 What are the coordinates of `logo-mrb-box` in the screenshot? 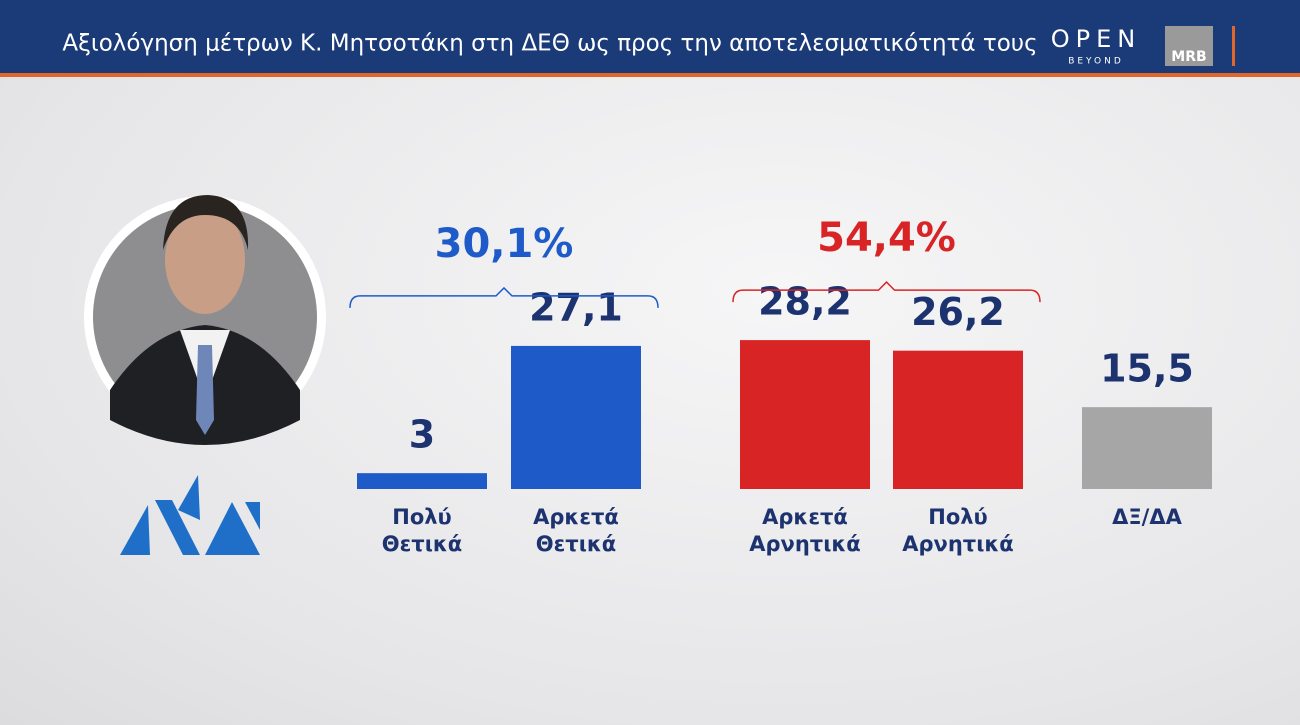 It's located at (1189, 46).